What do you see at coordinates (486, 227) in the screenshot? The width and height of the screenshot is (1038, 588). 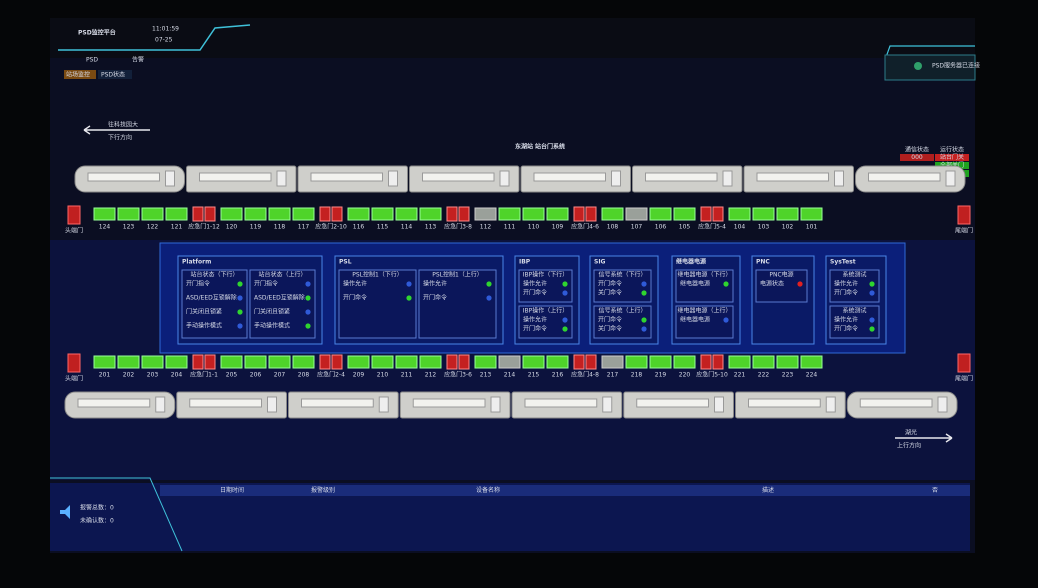 I see `door-label: 112` at bounding box center [486, 227].